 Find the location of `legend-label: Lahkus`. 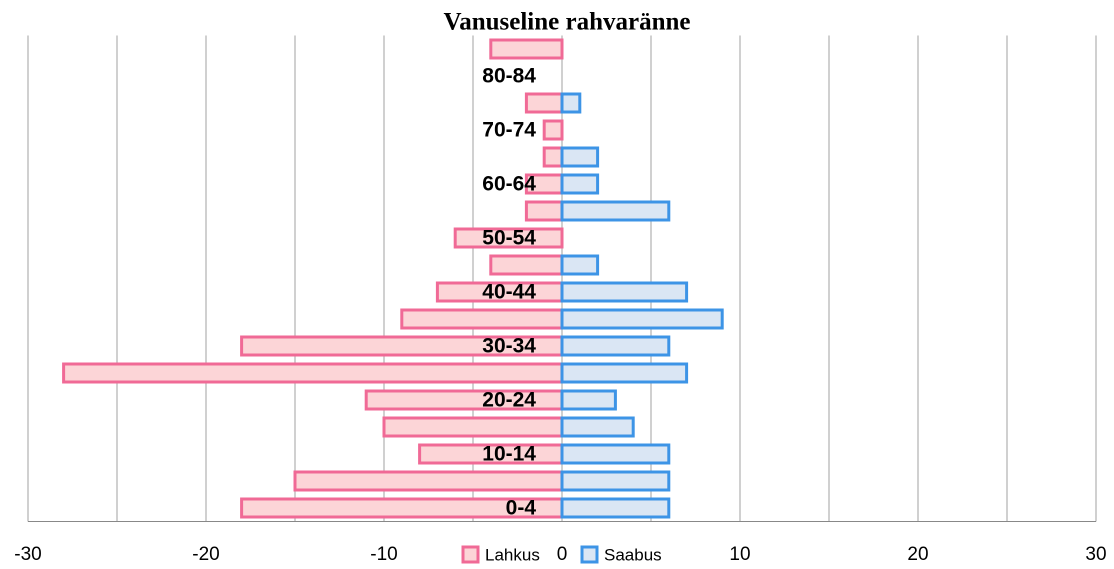

legend-label: Lahkus is located at coordinates (512, 554).